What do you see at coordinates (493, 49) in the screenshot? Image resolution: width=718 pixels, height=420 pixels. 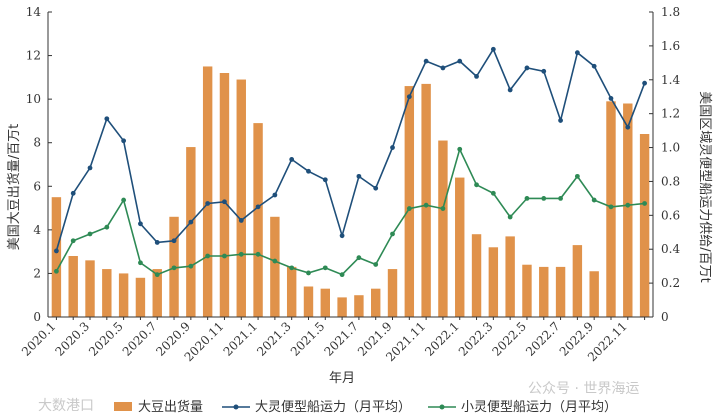 I see `large-point-2022.3` at bounding box center [493, 49].